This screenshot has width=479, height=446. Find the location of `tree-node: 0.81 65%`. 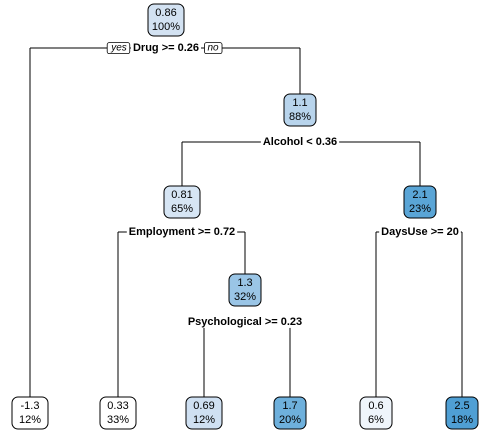

tree-node: 0.81 65% is located at coordinates (182, 202).